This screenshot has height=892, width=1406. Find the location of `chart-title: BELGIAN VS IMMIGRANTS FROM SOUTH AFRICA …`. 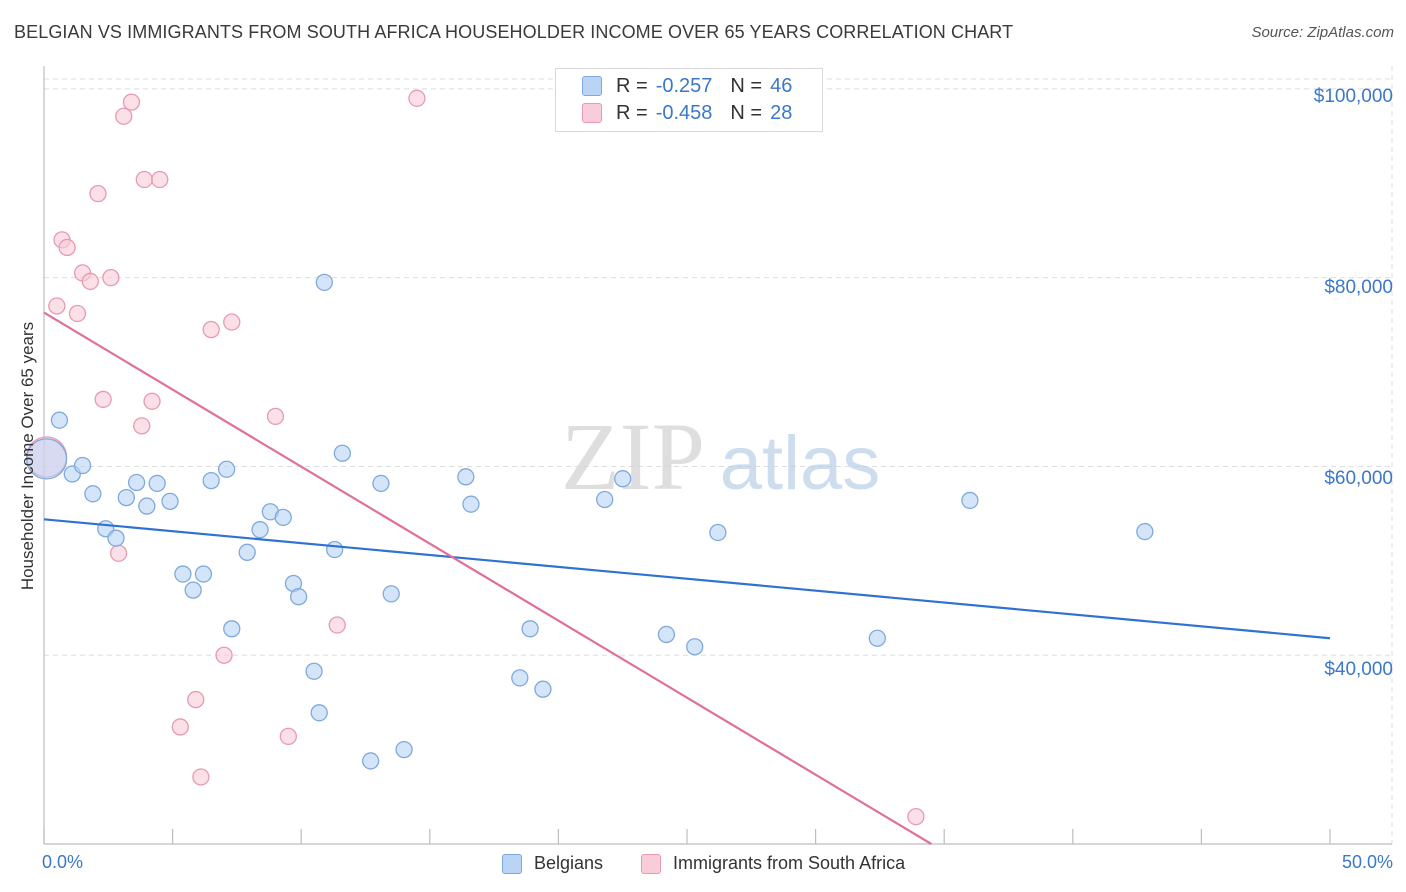

chart-title: BELGIAN VS IMMIGRANTS FROM SOUTH AFRICA … is located at coordinates (514, 32).